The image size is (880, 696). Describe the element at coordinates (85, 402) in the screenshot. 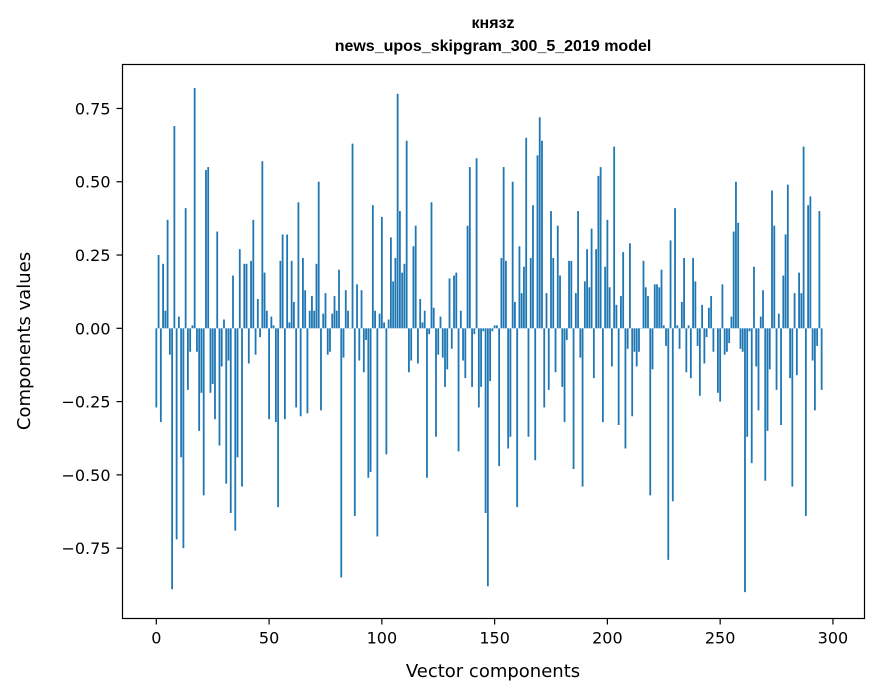

I see `y-tick-label: −0.25` at that location.